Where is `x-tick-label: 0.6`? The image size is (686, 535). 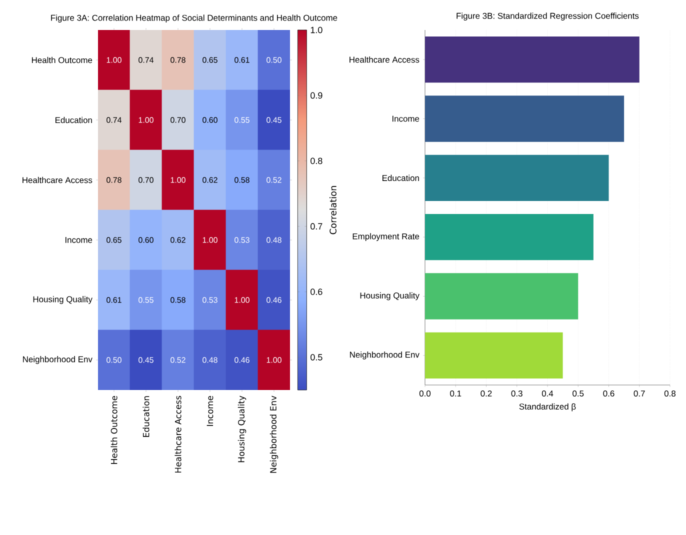
x-tick-label: 0.6 is located at coordinates (608, 393).